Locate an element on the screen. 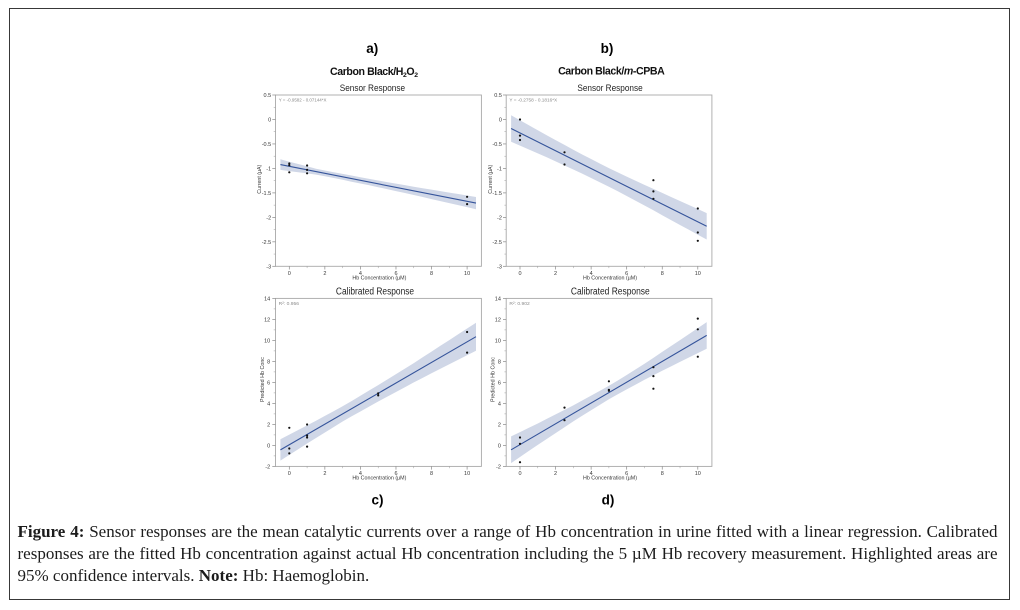 The image size is (1020, 610). svg-text: Y = -0.2758 - 0.1816*X is located at coordinates (533, 100).